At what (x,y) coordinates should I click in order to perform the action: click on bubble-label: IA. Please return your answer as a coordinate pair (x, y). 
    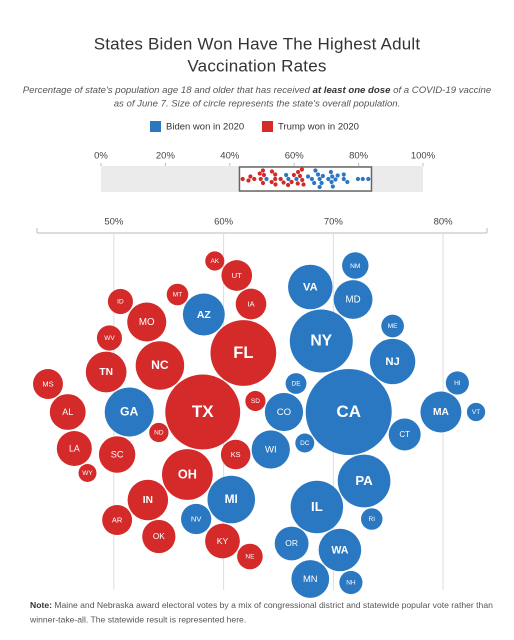
    Looking at the image, I should click on (251, 304).